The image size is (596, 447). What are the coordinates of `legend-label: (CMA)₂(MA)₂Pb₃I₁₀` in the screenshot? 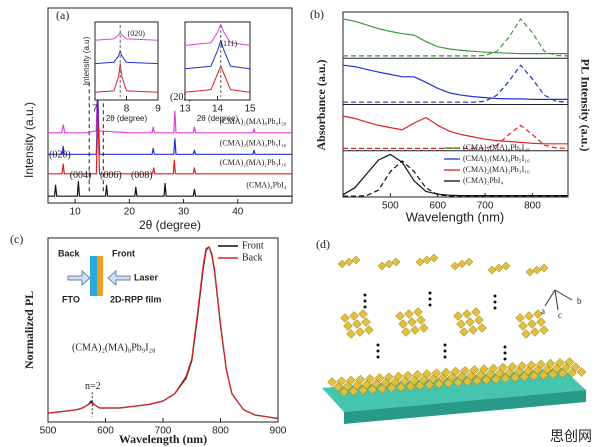 It's located at (496, 169).